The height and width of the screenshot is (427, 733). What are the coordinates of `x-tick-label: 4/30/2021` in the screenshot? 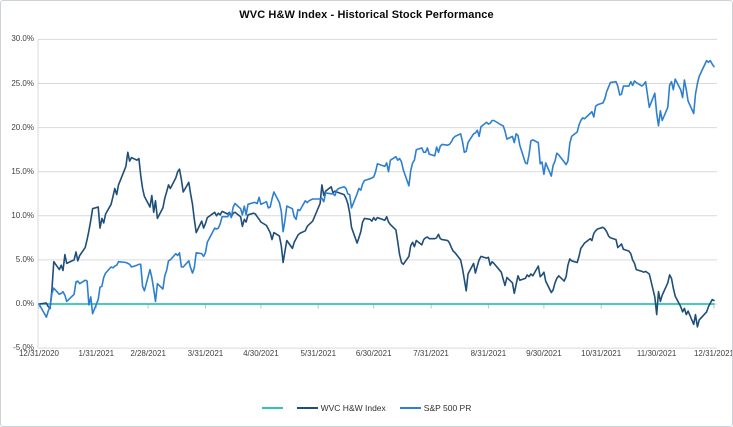 It's located at (261, 353).